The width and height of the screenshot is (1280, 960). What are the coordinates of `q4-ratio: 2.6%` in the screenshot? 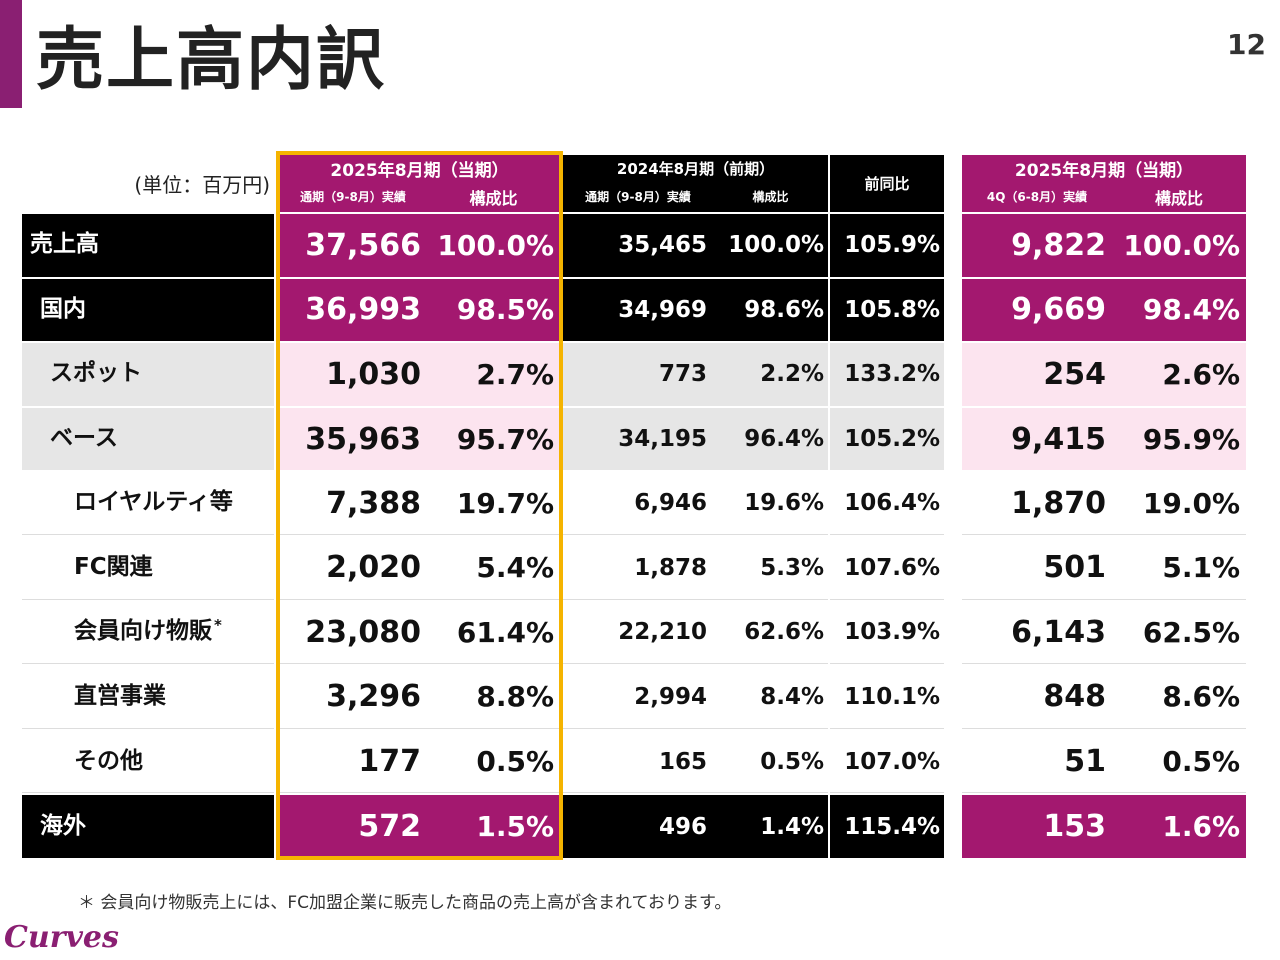 It's located at (1179, 374).